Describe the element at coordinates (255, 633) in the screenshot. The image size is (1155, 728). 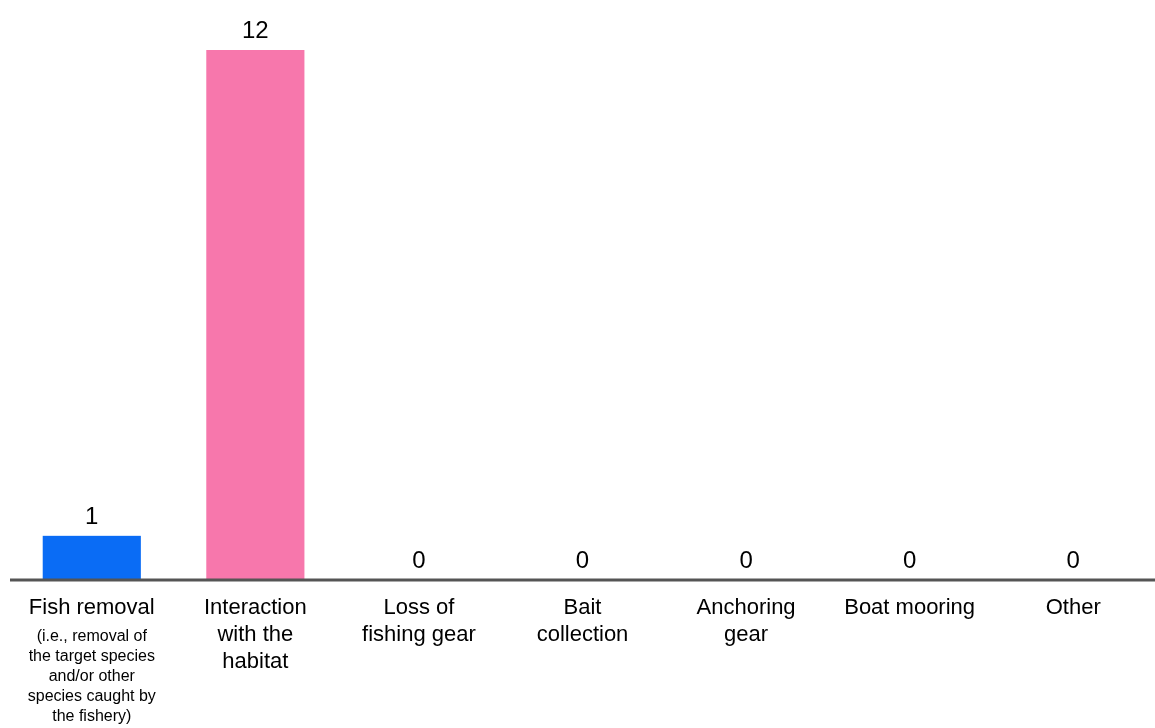
I see `x-tick-label: Interaction with the habitat` at that location.